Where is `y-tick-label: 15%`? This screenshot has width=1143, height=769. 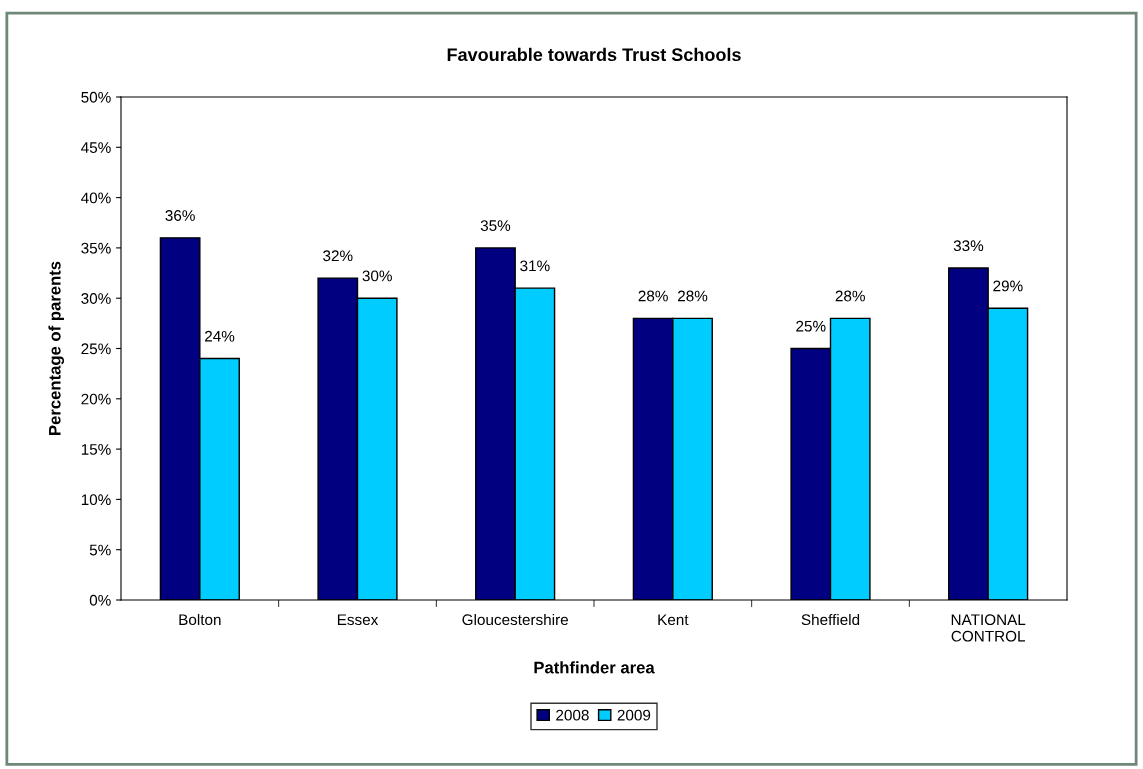
y-tick-label: 15% is located at coordinates (96, 449).